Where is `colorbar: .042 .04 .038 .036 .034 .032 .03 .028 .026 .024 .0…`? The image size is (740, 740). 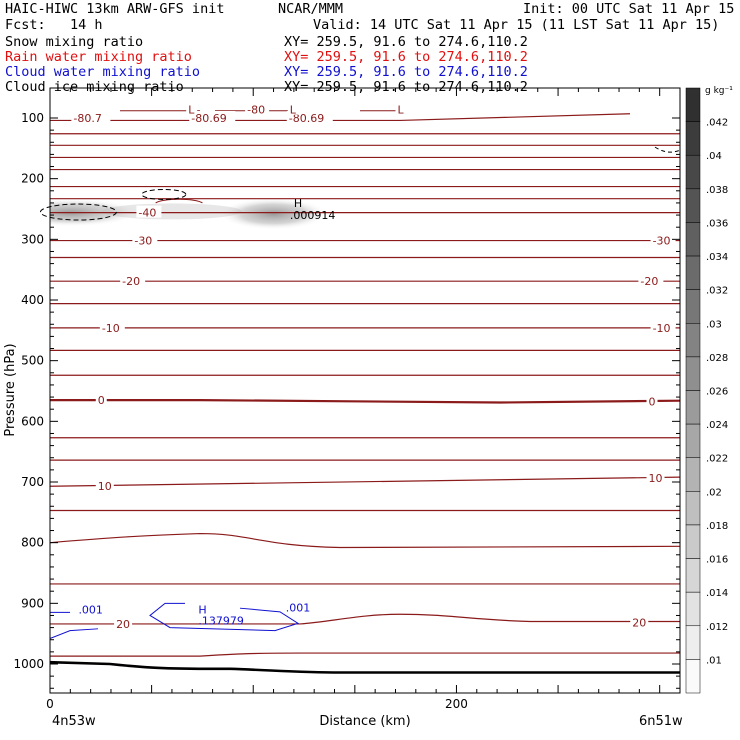
colorbar: .042 .04 .038 .036 .034 .032 .03 .028 .026 .024 .0… is located at coordinates (709, 390).